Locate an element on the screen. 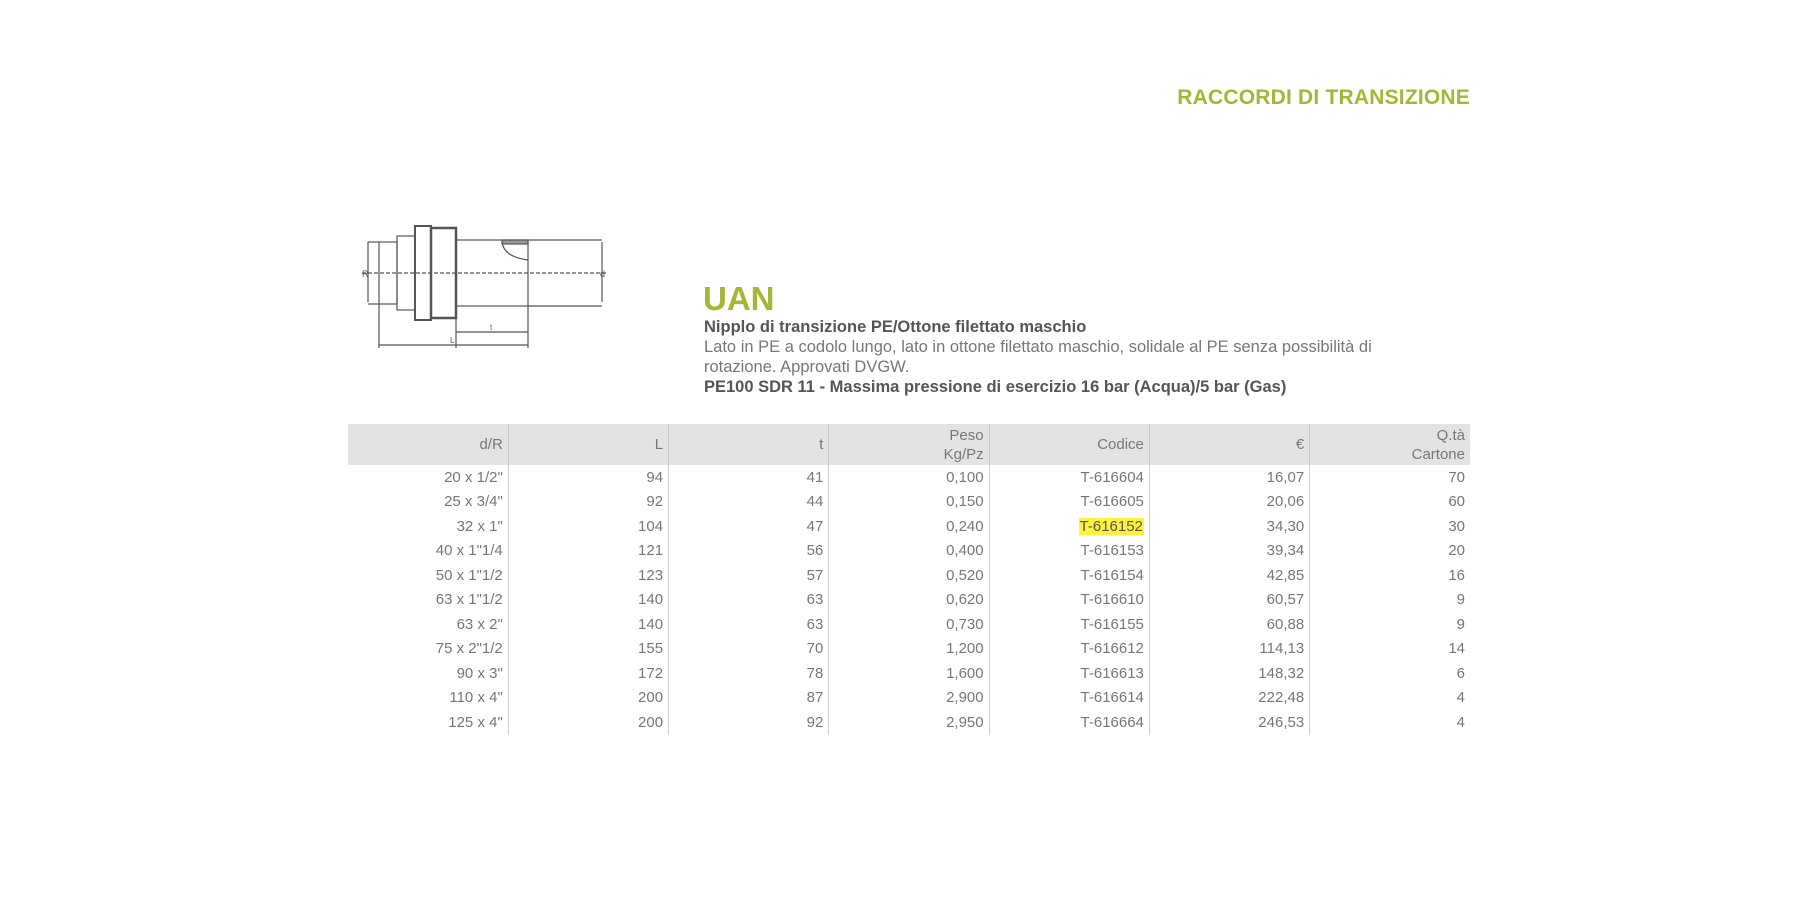  cell-value: 0,620 is located at coordinates (965, 600).